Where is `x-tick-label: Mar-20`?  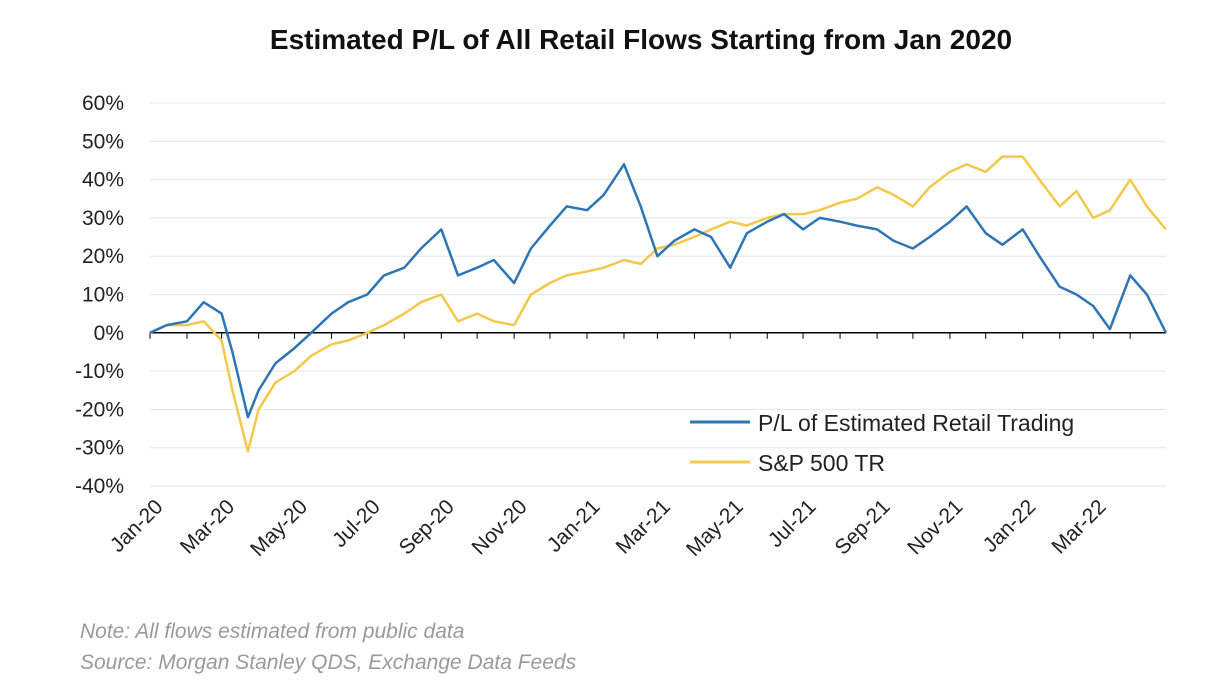
x-tick-label: Mar-20 is located at coordinates (207, 526).